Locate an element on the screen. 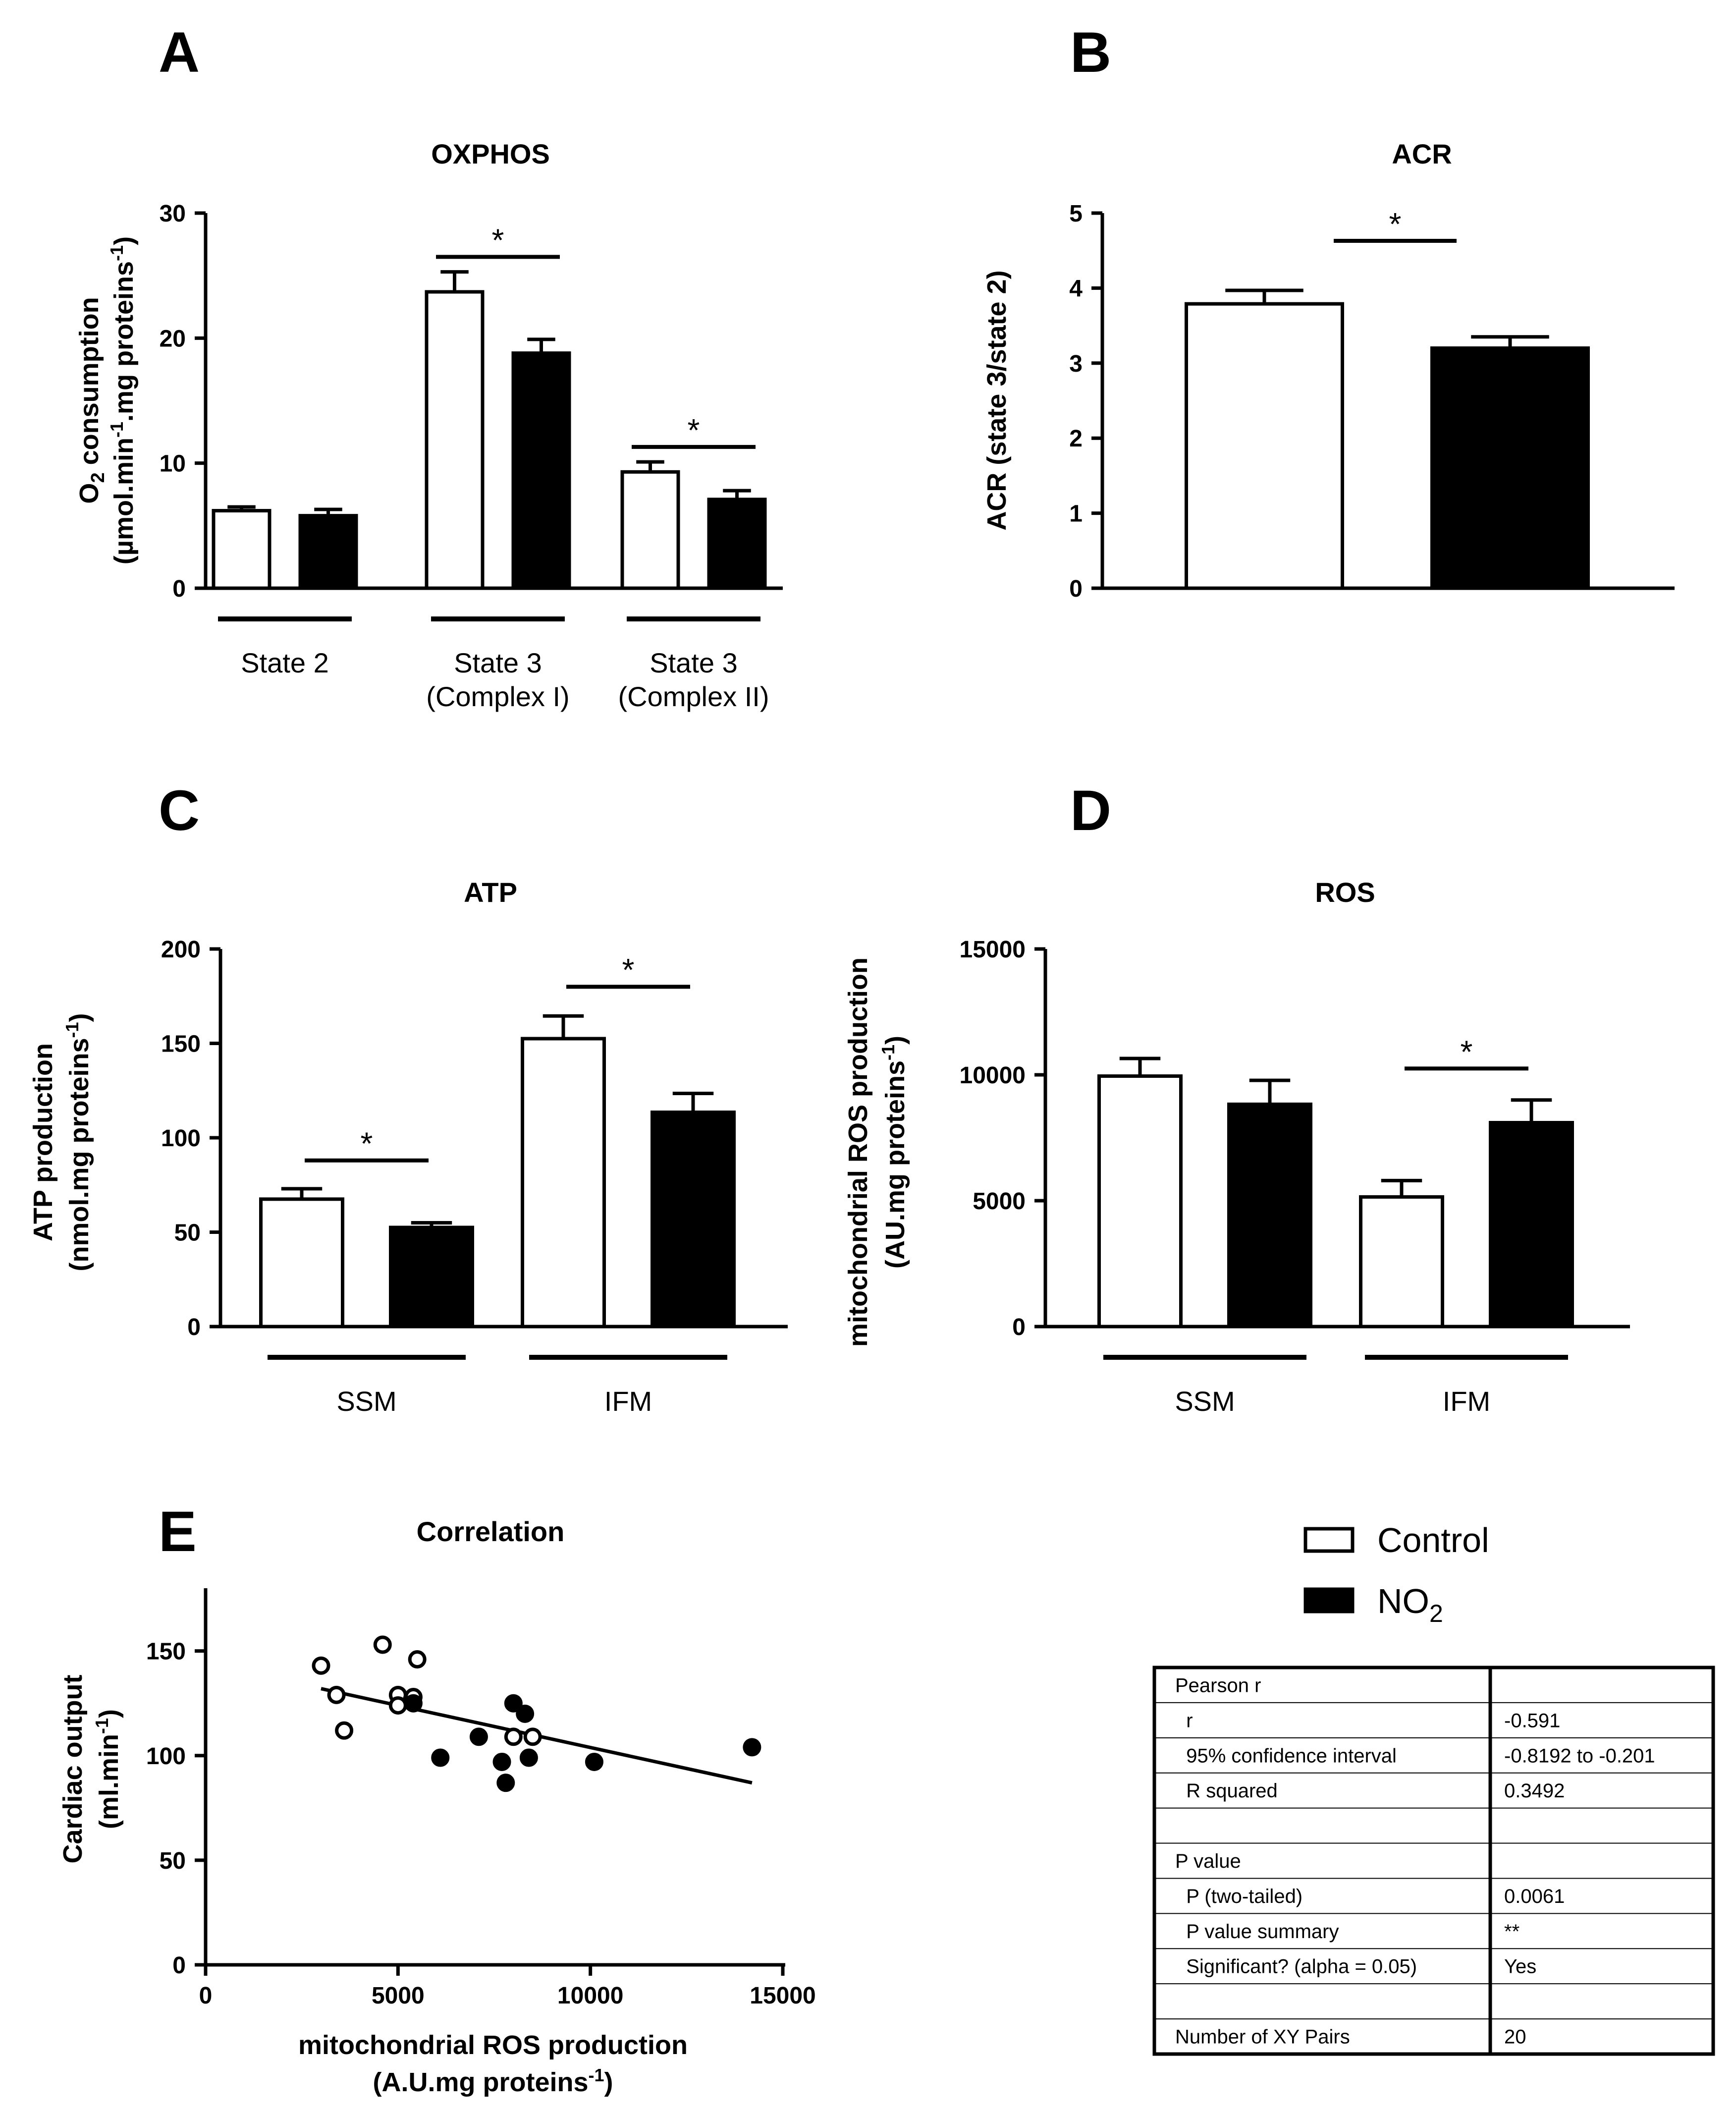 This screenshot has height=2114, width=1736. legend-swatch-control is located at coordinates (1329, 1540).